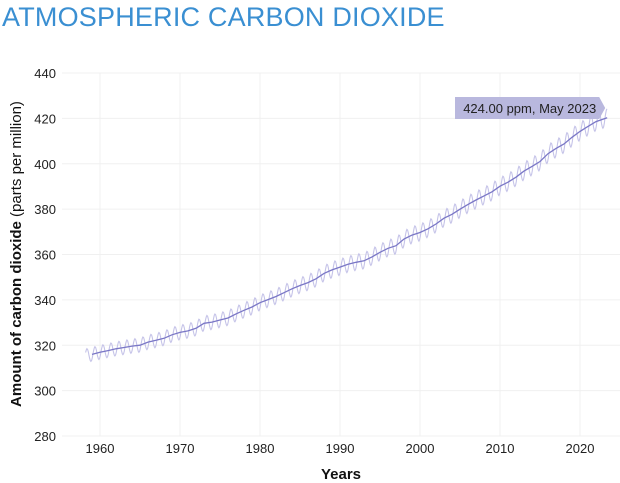 The height and width of the screenshot is (483, 620). Describe the element at coordinates (45, 73) in the screenshot. I see `y-tick-label: 440` at that location.